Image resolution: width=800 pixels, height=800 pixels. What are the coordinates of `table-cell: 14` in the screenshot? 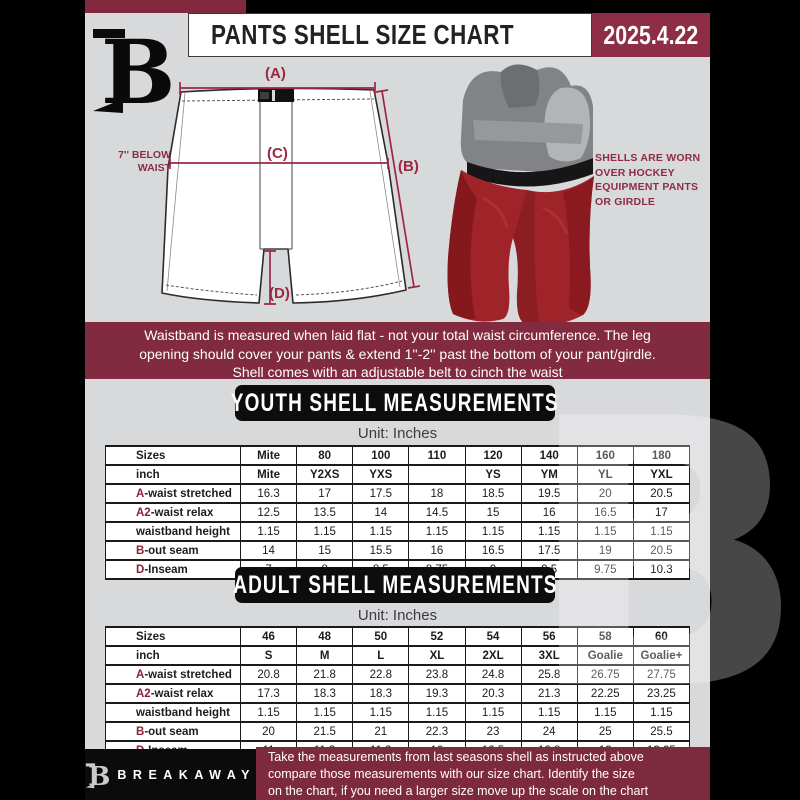 It's located at (381, 512).